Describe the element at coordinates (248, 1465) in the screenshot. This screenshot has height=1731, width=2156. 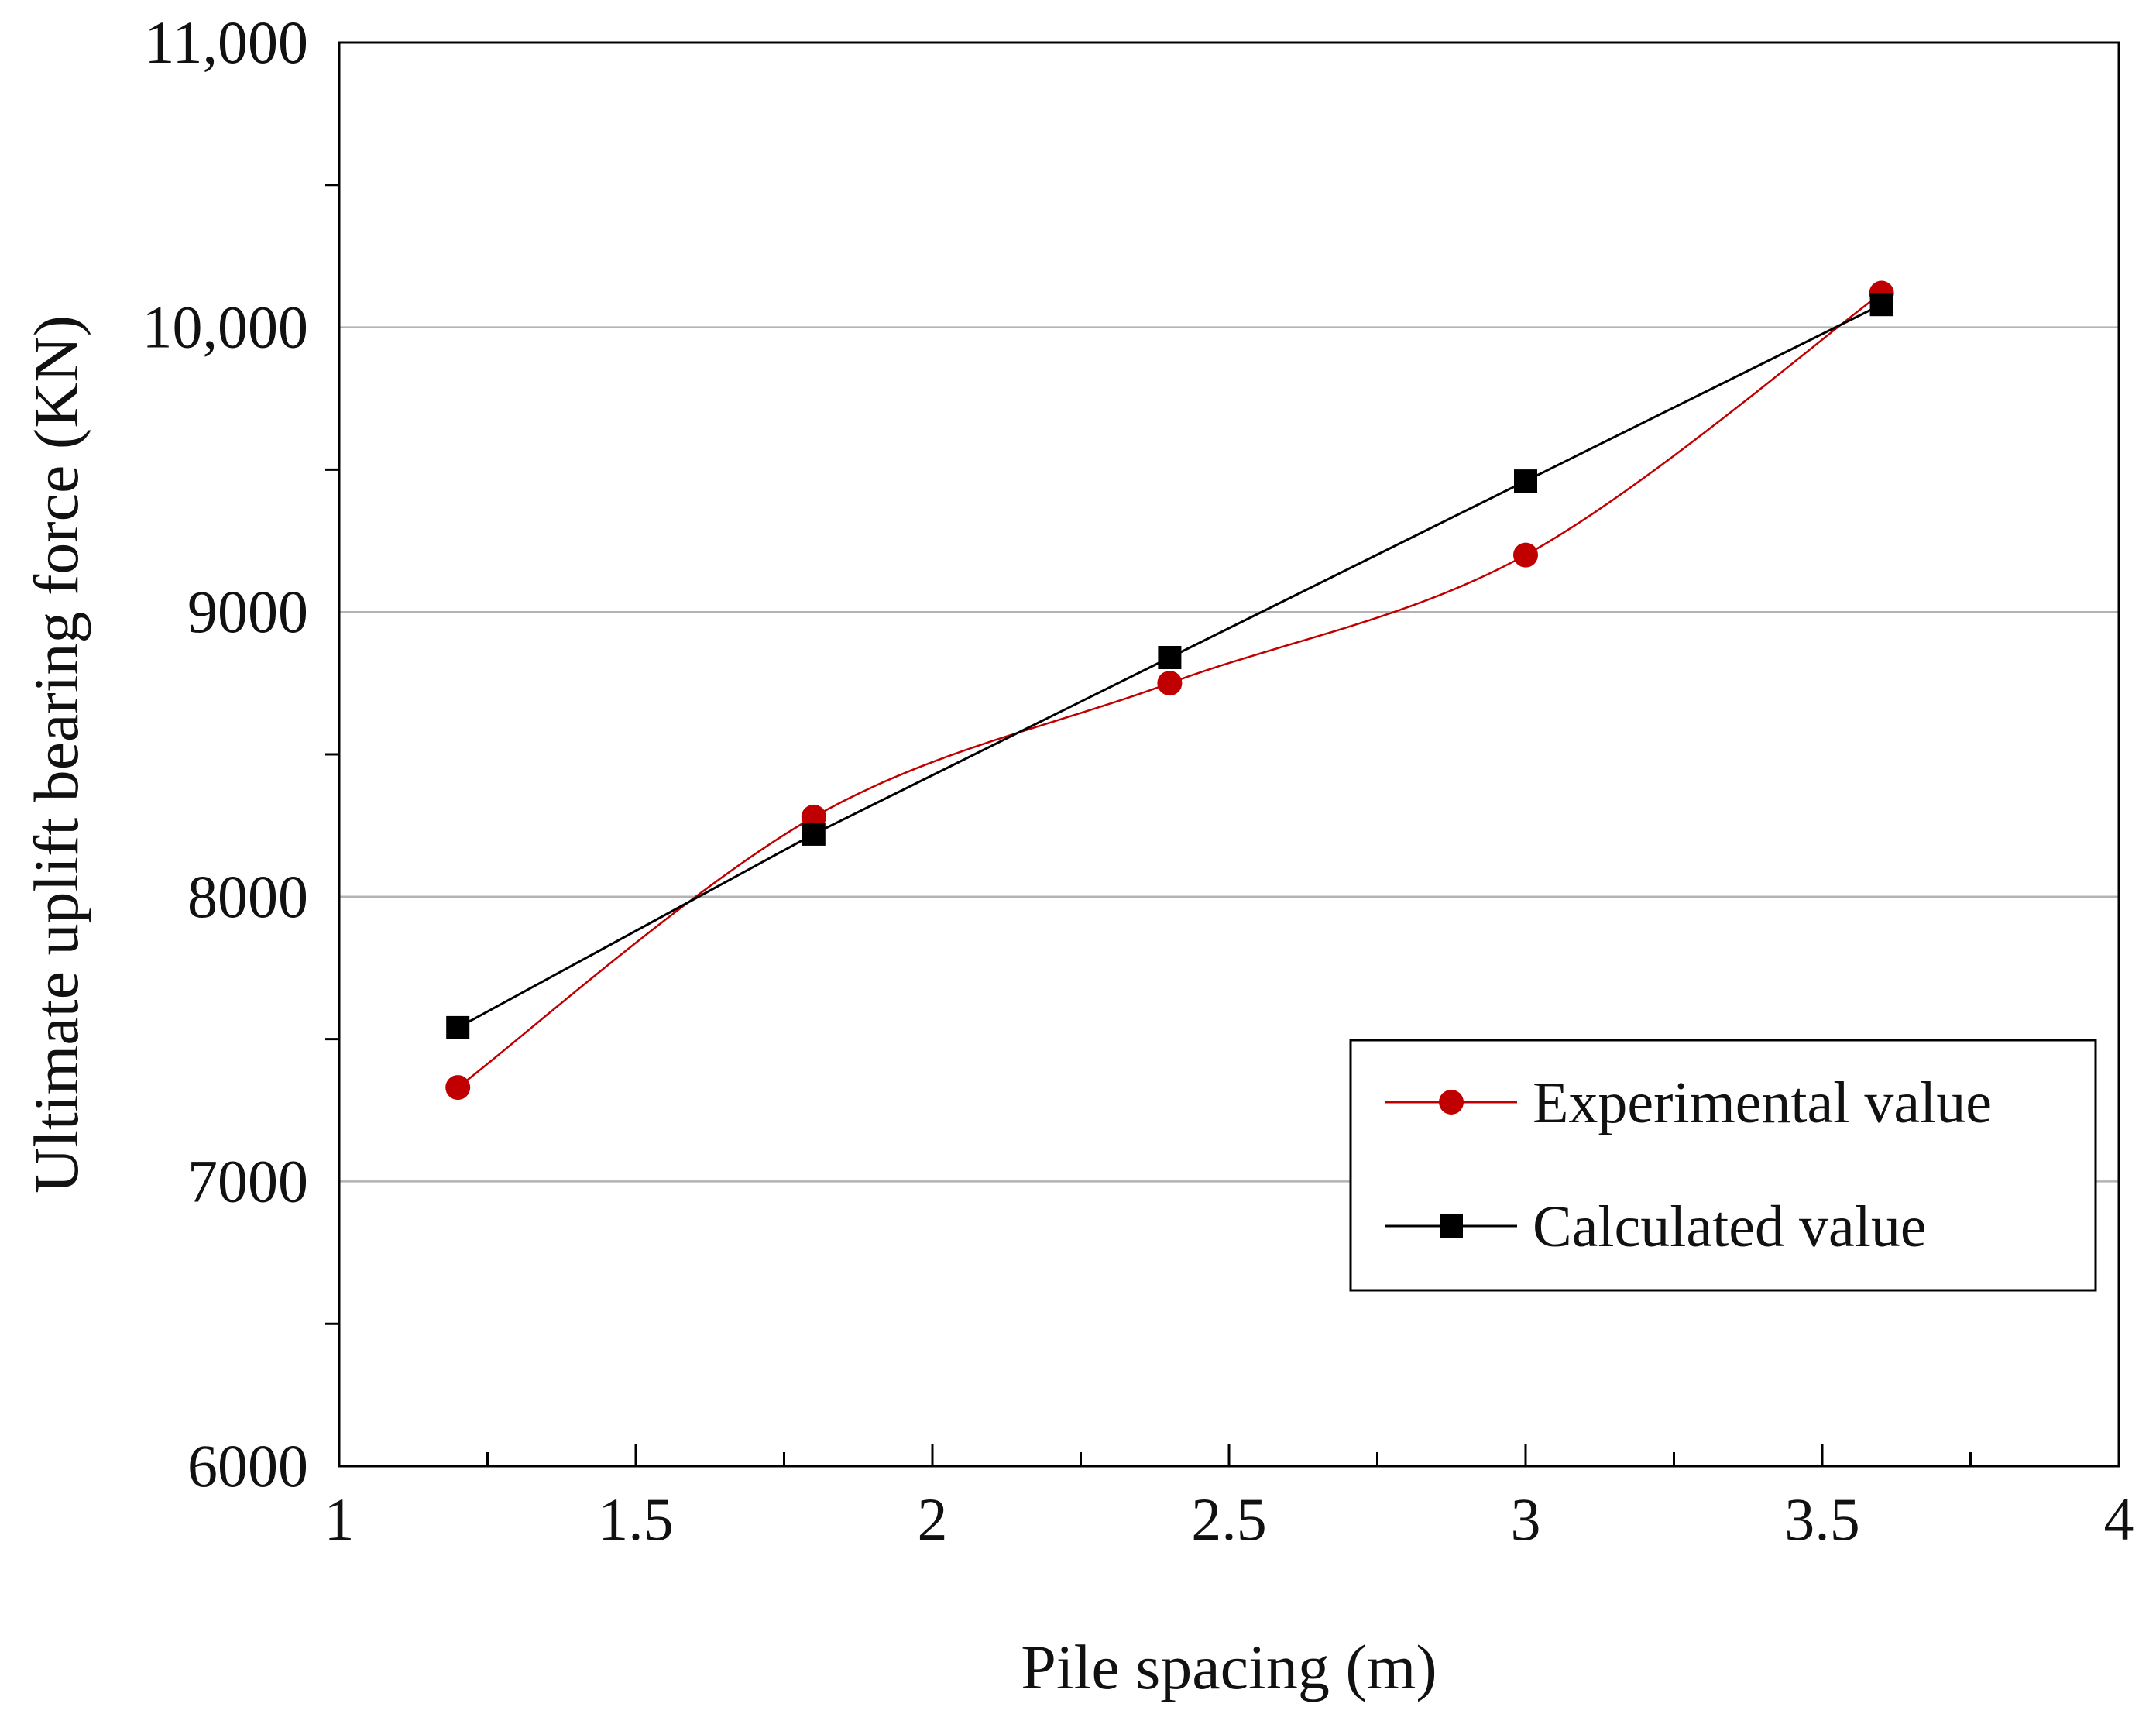
I see `y-tick-label: 6000` at that location.